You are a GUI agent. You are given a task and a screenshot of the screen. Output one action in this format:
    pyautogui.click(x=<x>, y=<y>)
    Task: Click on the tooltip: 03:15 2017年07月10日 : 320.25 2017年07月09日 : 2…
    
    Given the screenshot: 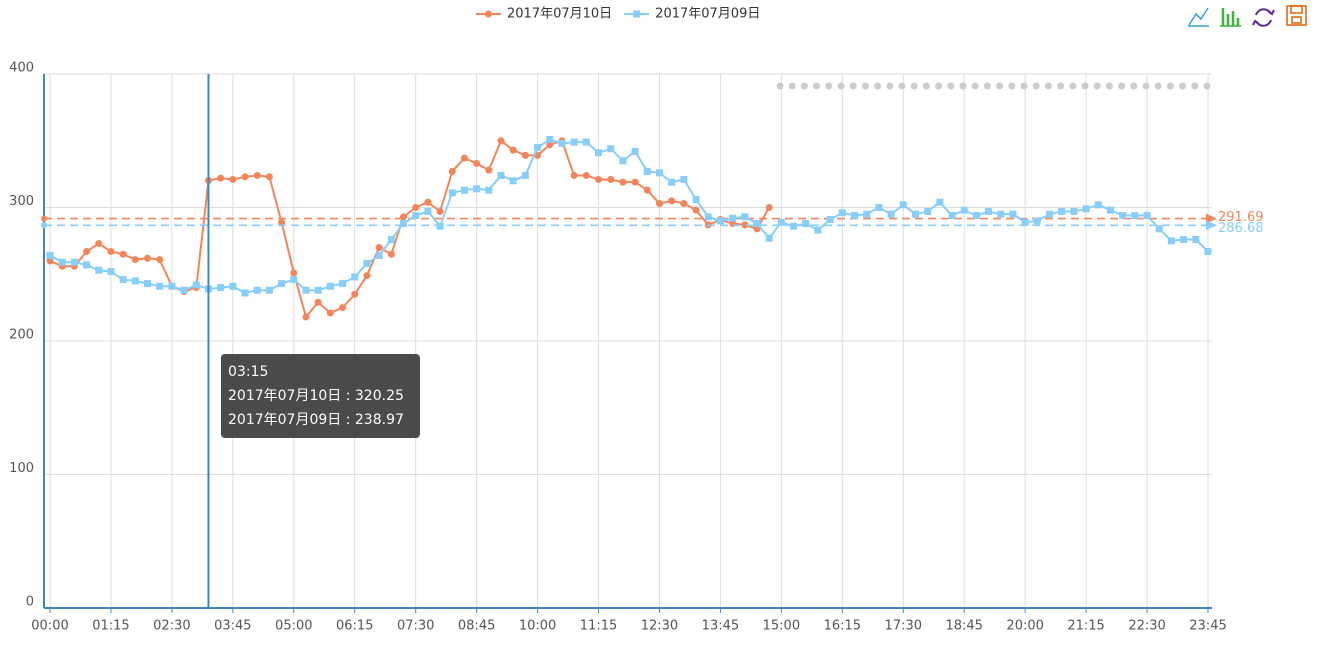 What is the action you would take?
    pyautogui.click(x=320, y=396)
    